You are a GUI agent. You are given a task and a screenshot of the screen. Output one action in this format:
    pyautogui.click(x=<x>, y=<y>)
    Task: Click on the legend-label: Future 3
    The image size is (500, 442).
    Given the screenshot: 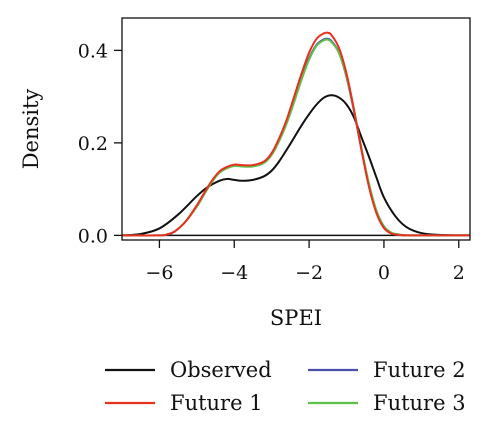 What is the action you would take?
    pyautogui.click(x=419, y=403)
    